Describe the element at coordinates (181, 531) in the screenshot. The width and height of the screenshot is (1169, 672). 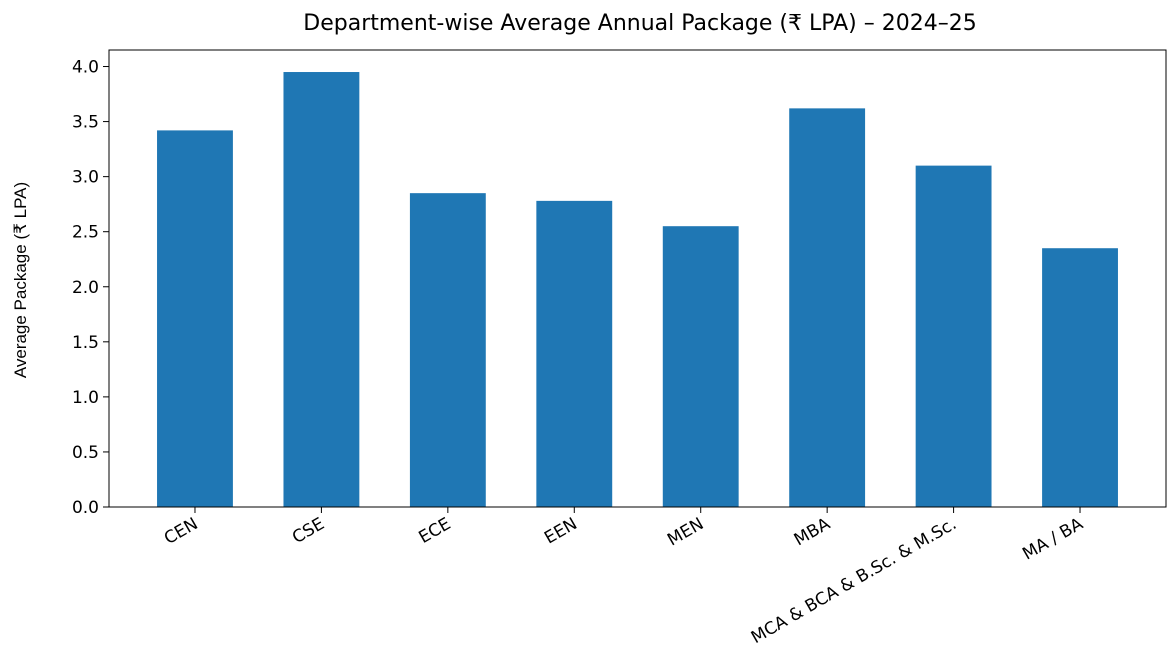
I see `x-tick-label: CEN` at that location.